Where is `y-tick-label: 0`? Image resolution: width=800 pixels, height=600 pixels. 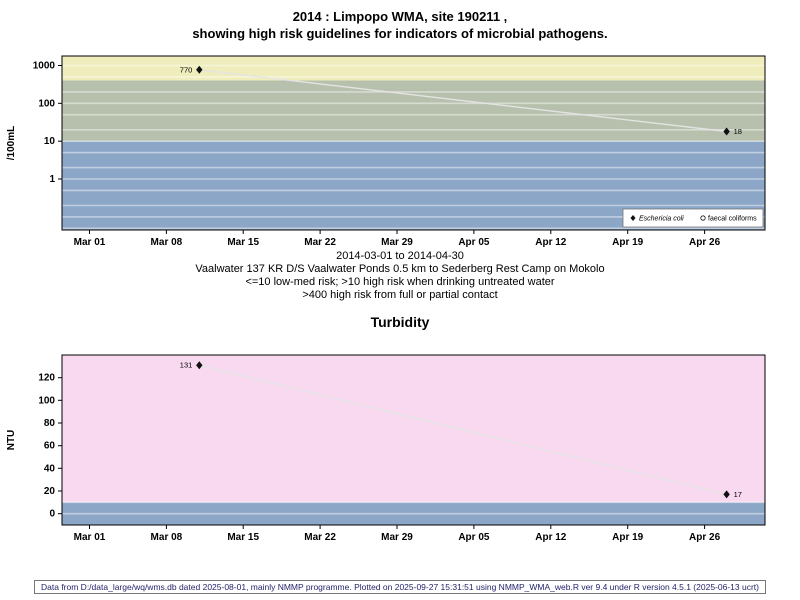
y-tick-label: 0 is located at coordinates (52, 514).